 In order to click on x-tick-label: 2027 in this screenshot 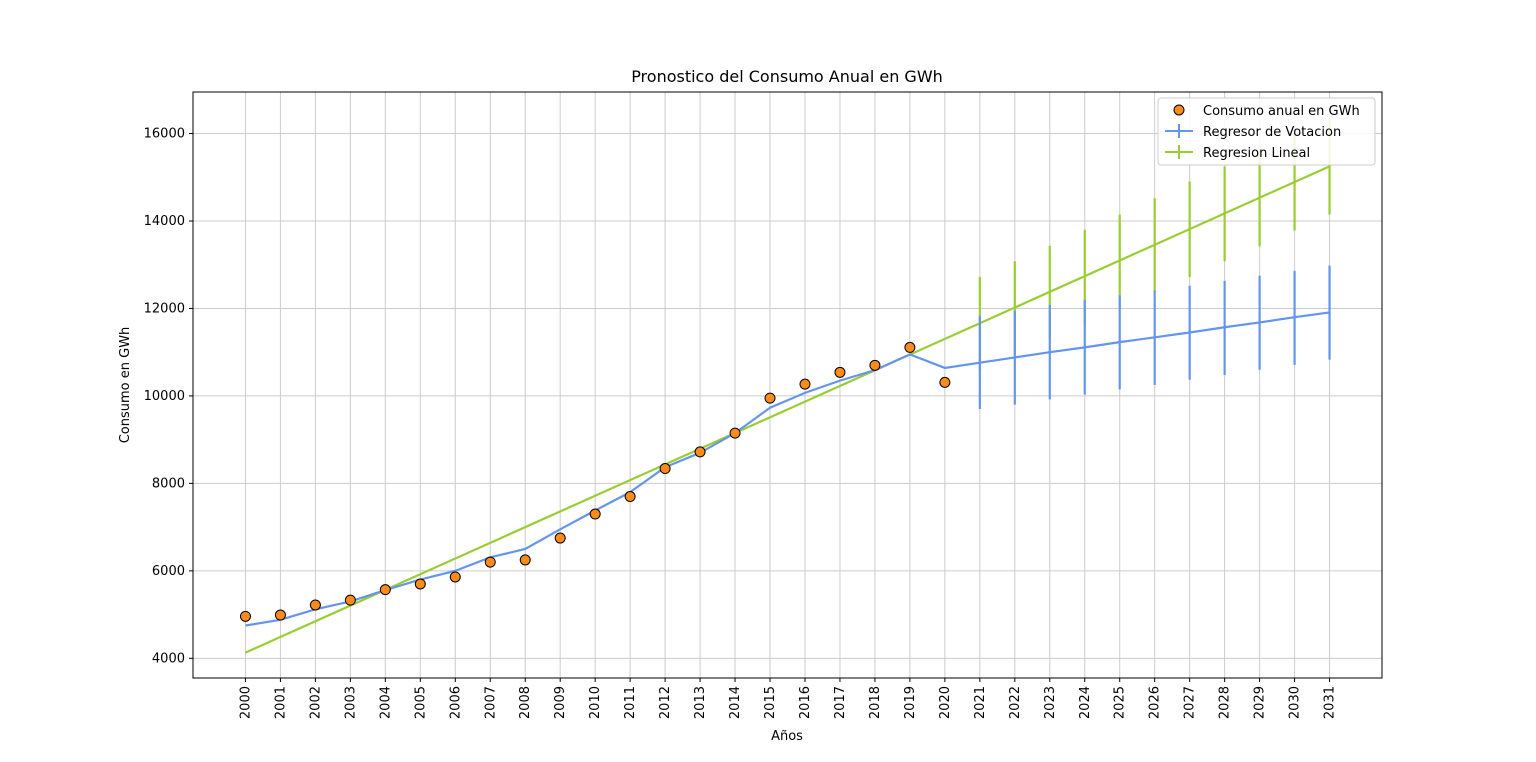, I will do `click(1190, 702)`.